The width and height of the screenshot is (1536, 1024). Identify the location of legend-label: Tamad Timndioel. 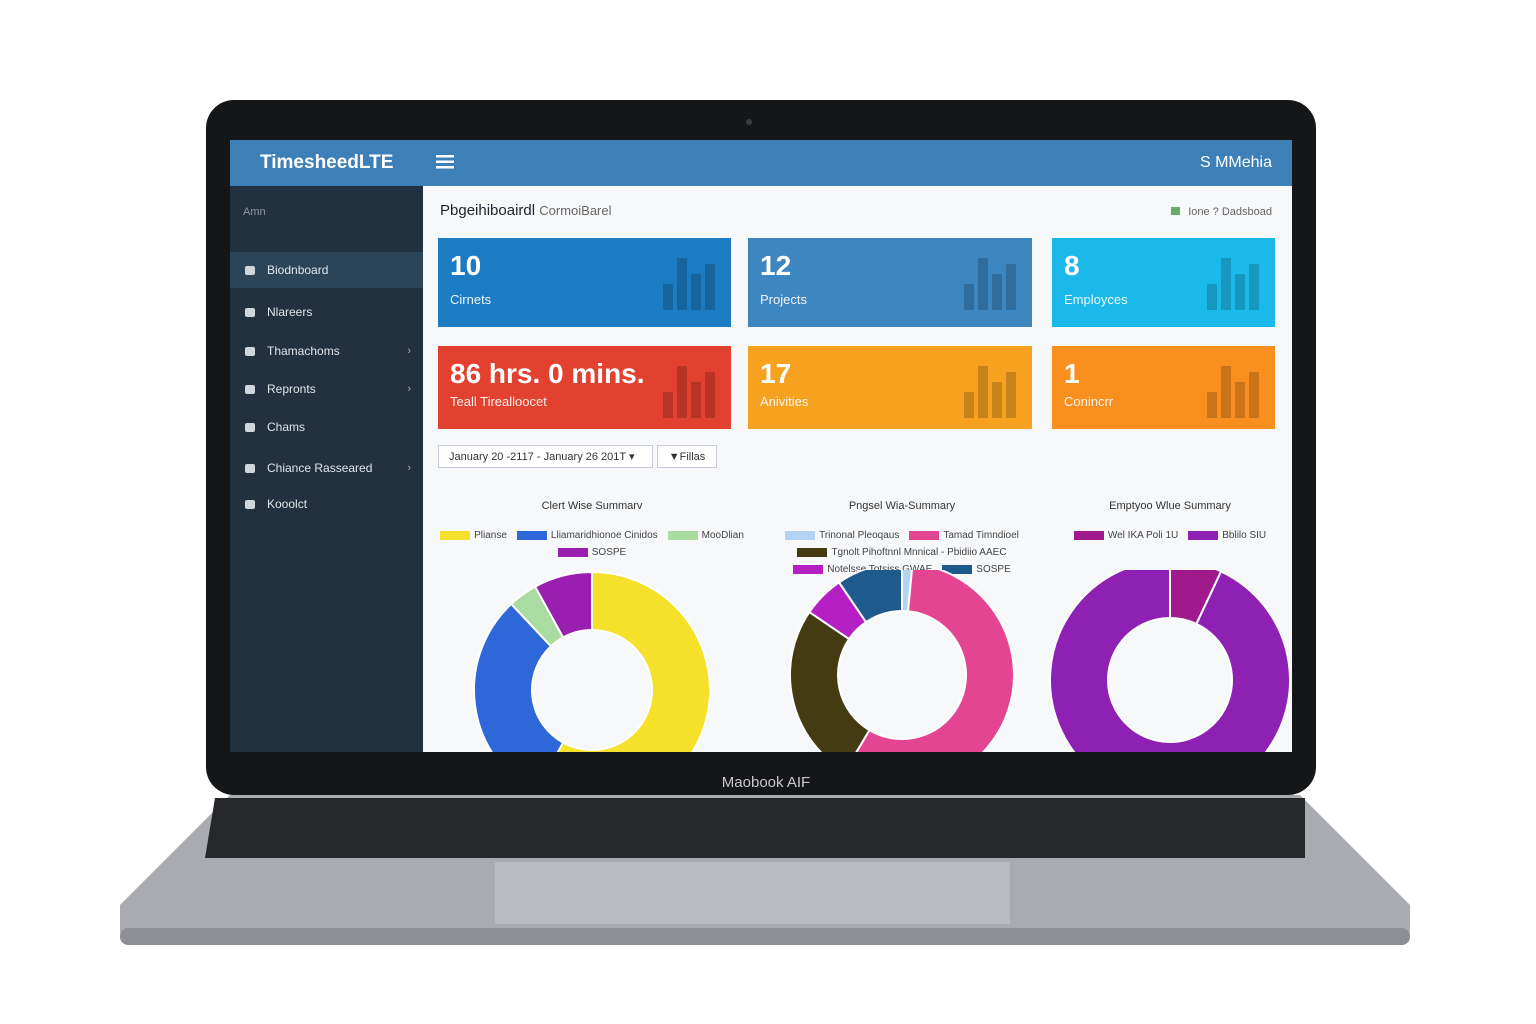
(981, 535).